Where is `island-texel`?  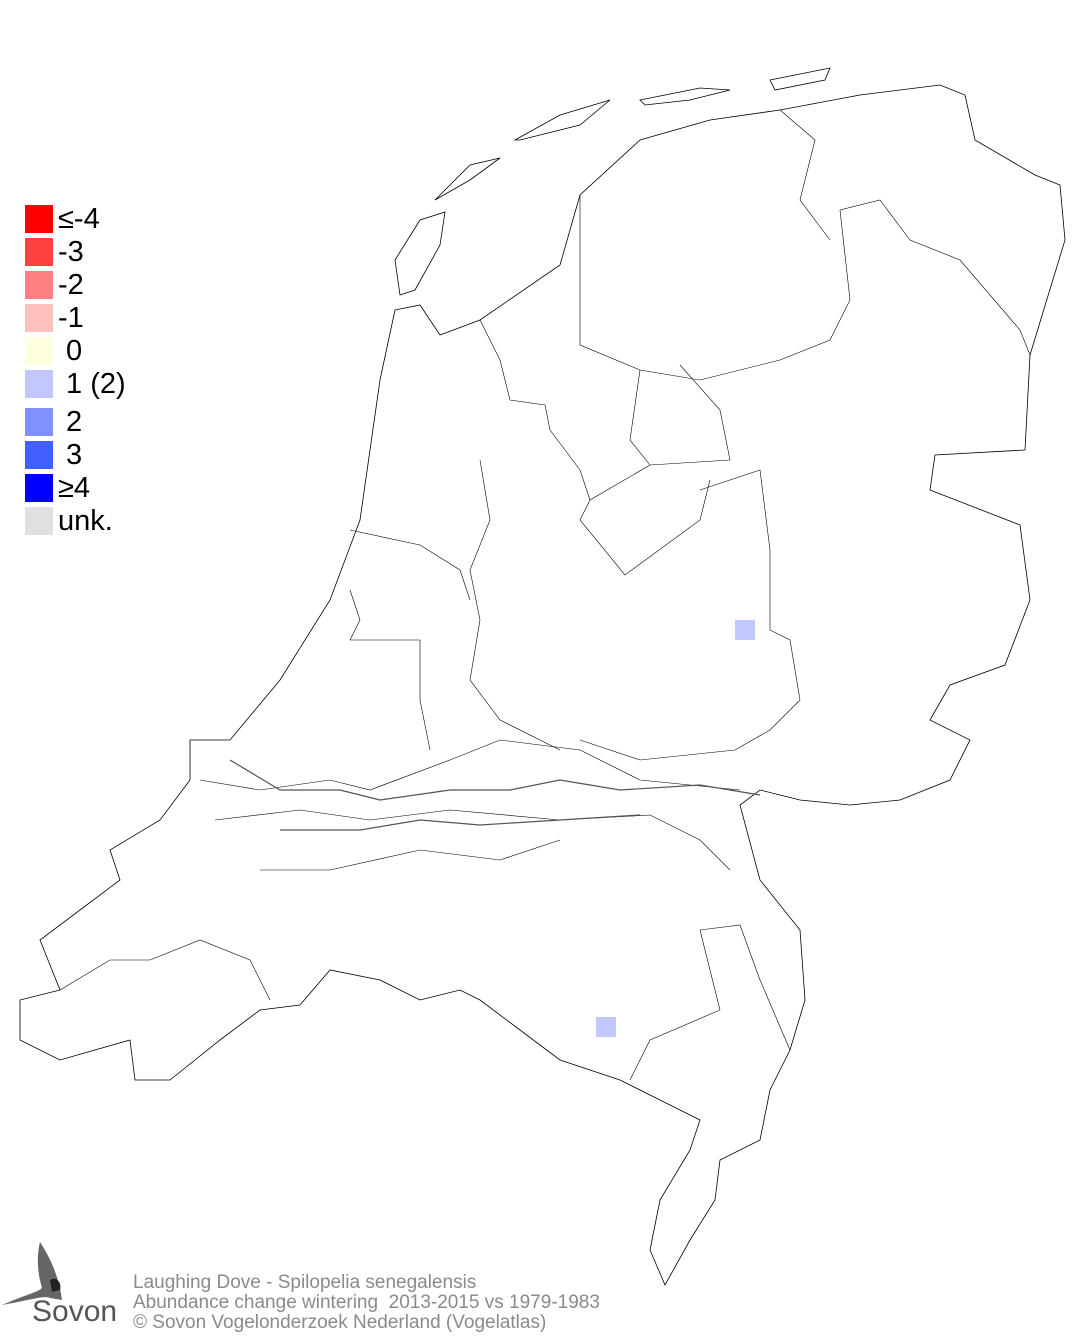
island-texel is located at coordinates (420, 253).